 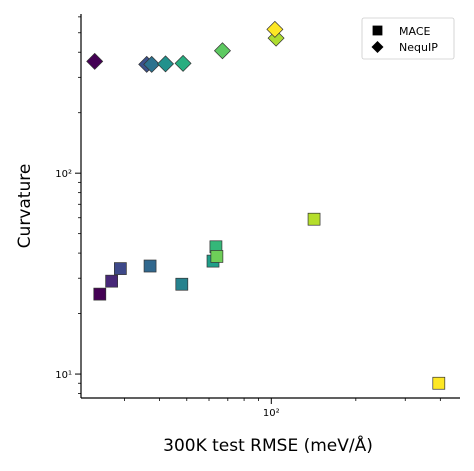 I want to click on legend-frame, so click(x=408, y=38).